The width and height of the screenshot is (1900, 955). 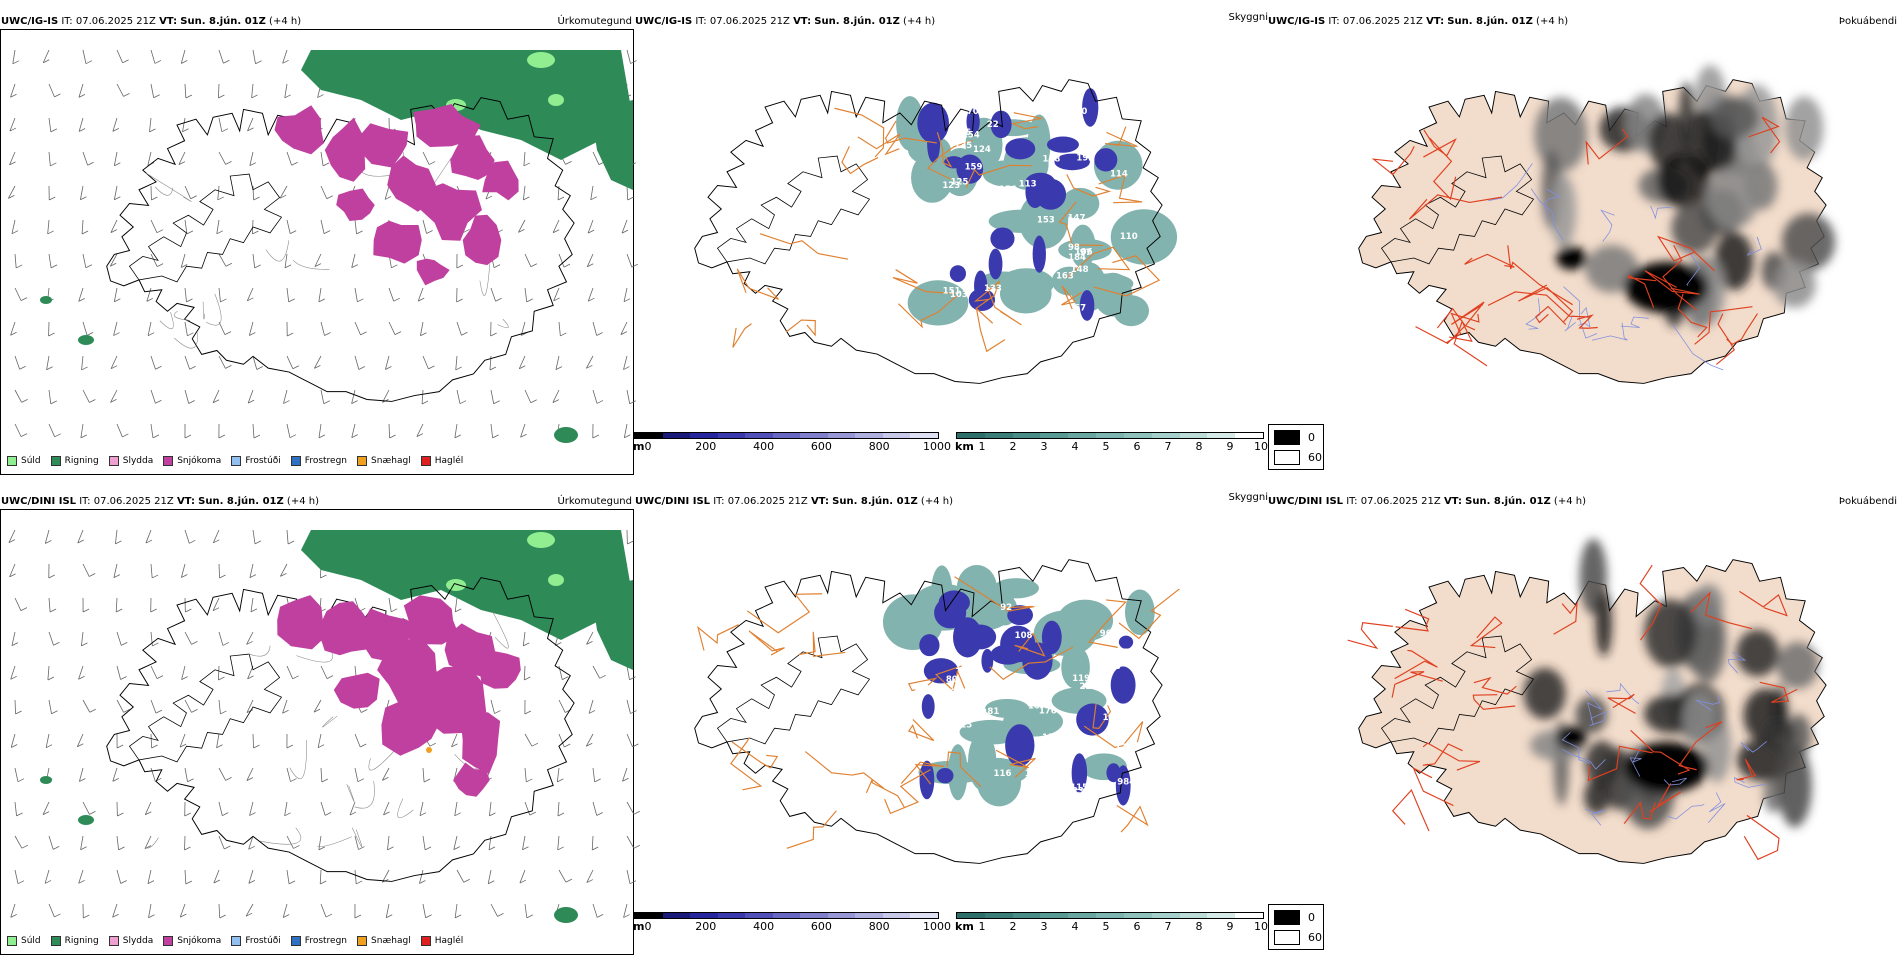 What do you see at coordinates (24, 941) in the screenshot?
I see `legend-item: Súld` at bounding box center [24, 941].